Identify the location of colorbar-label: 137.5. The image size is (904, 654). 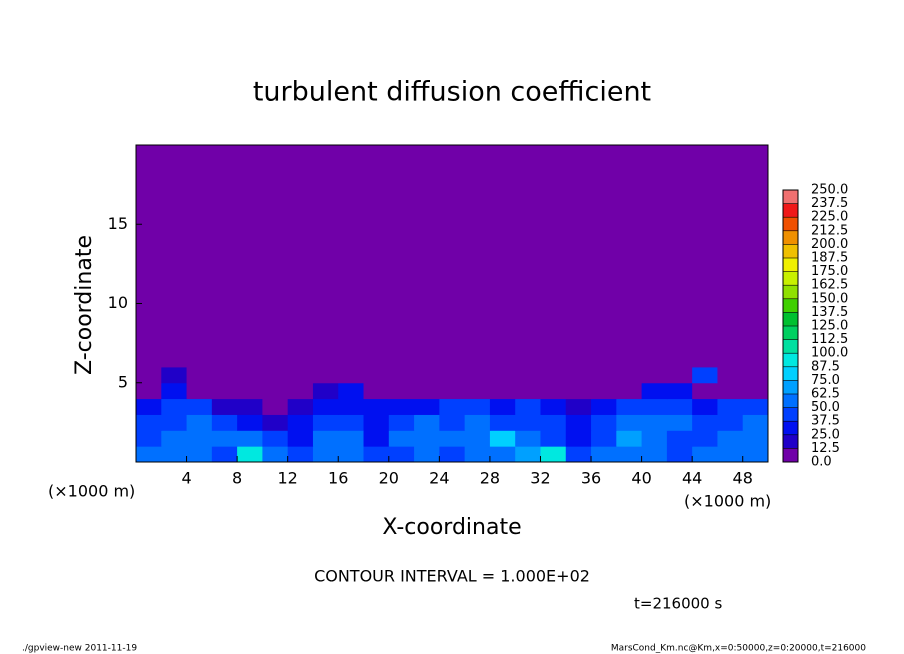
(829, 312).